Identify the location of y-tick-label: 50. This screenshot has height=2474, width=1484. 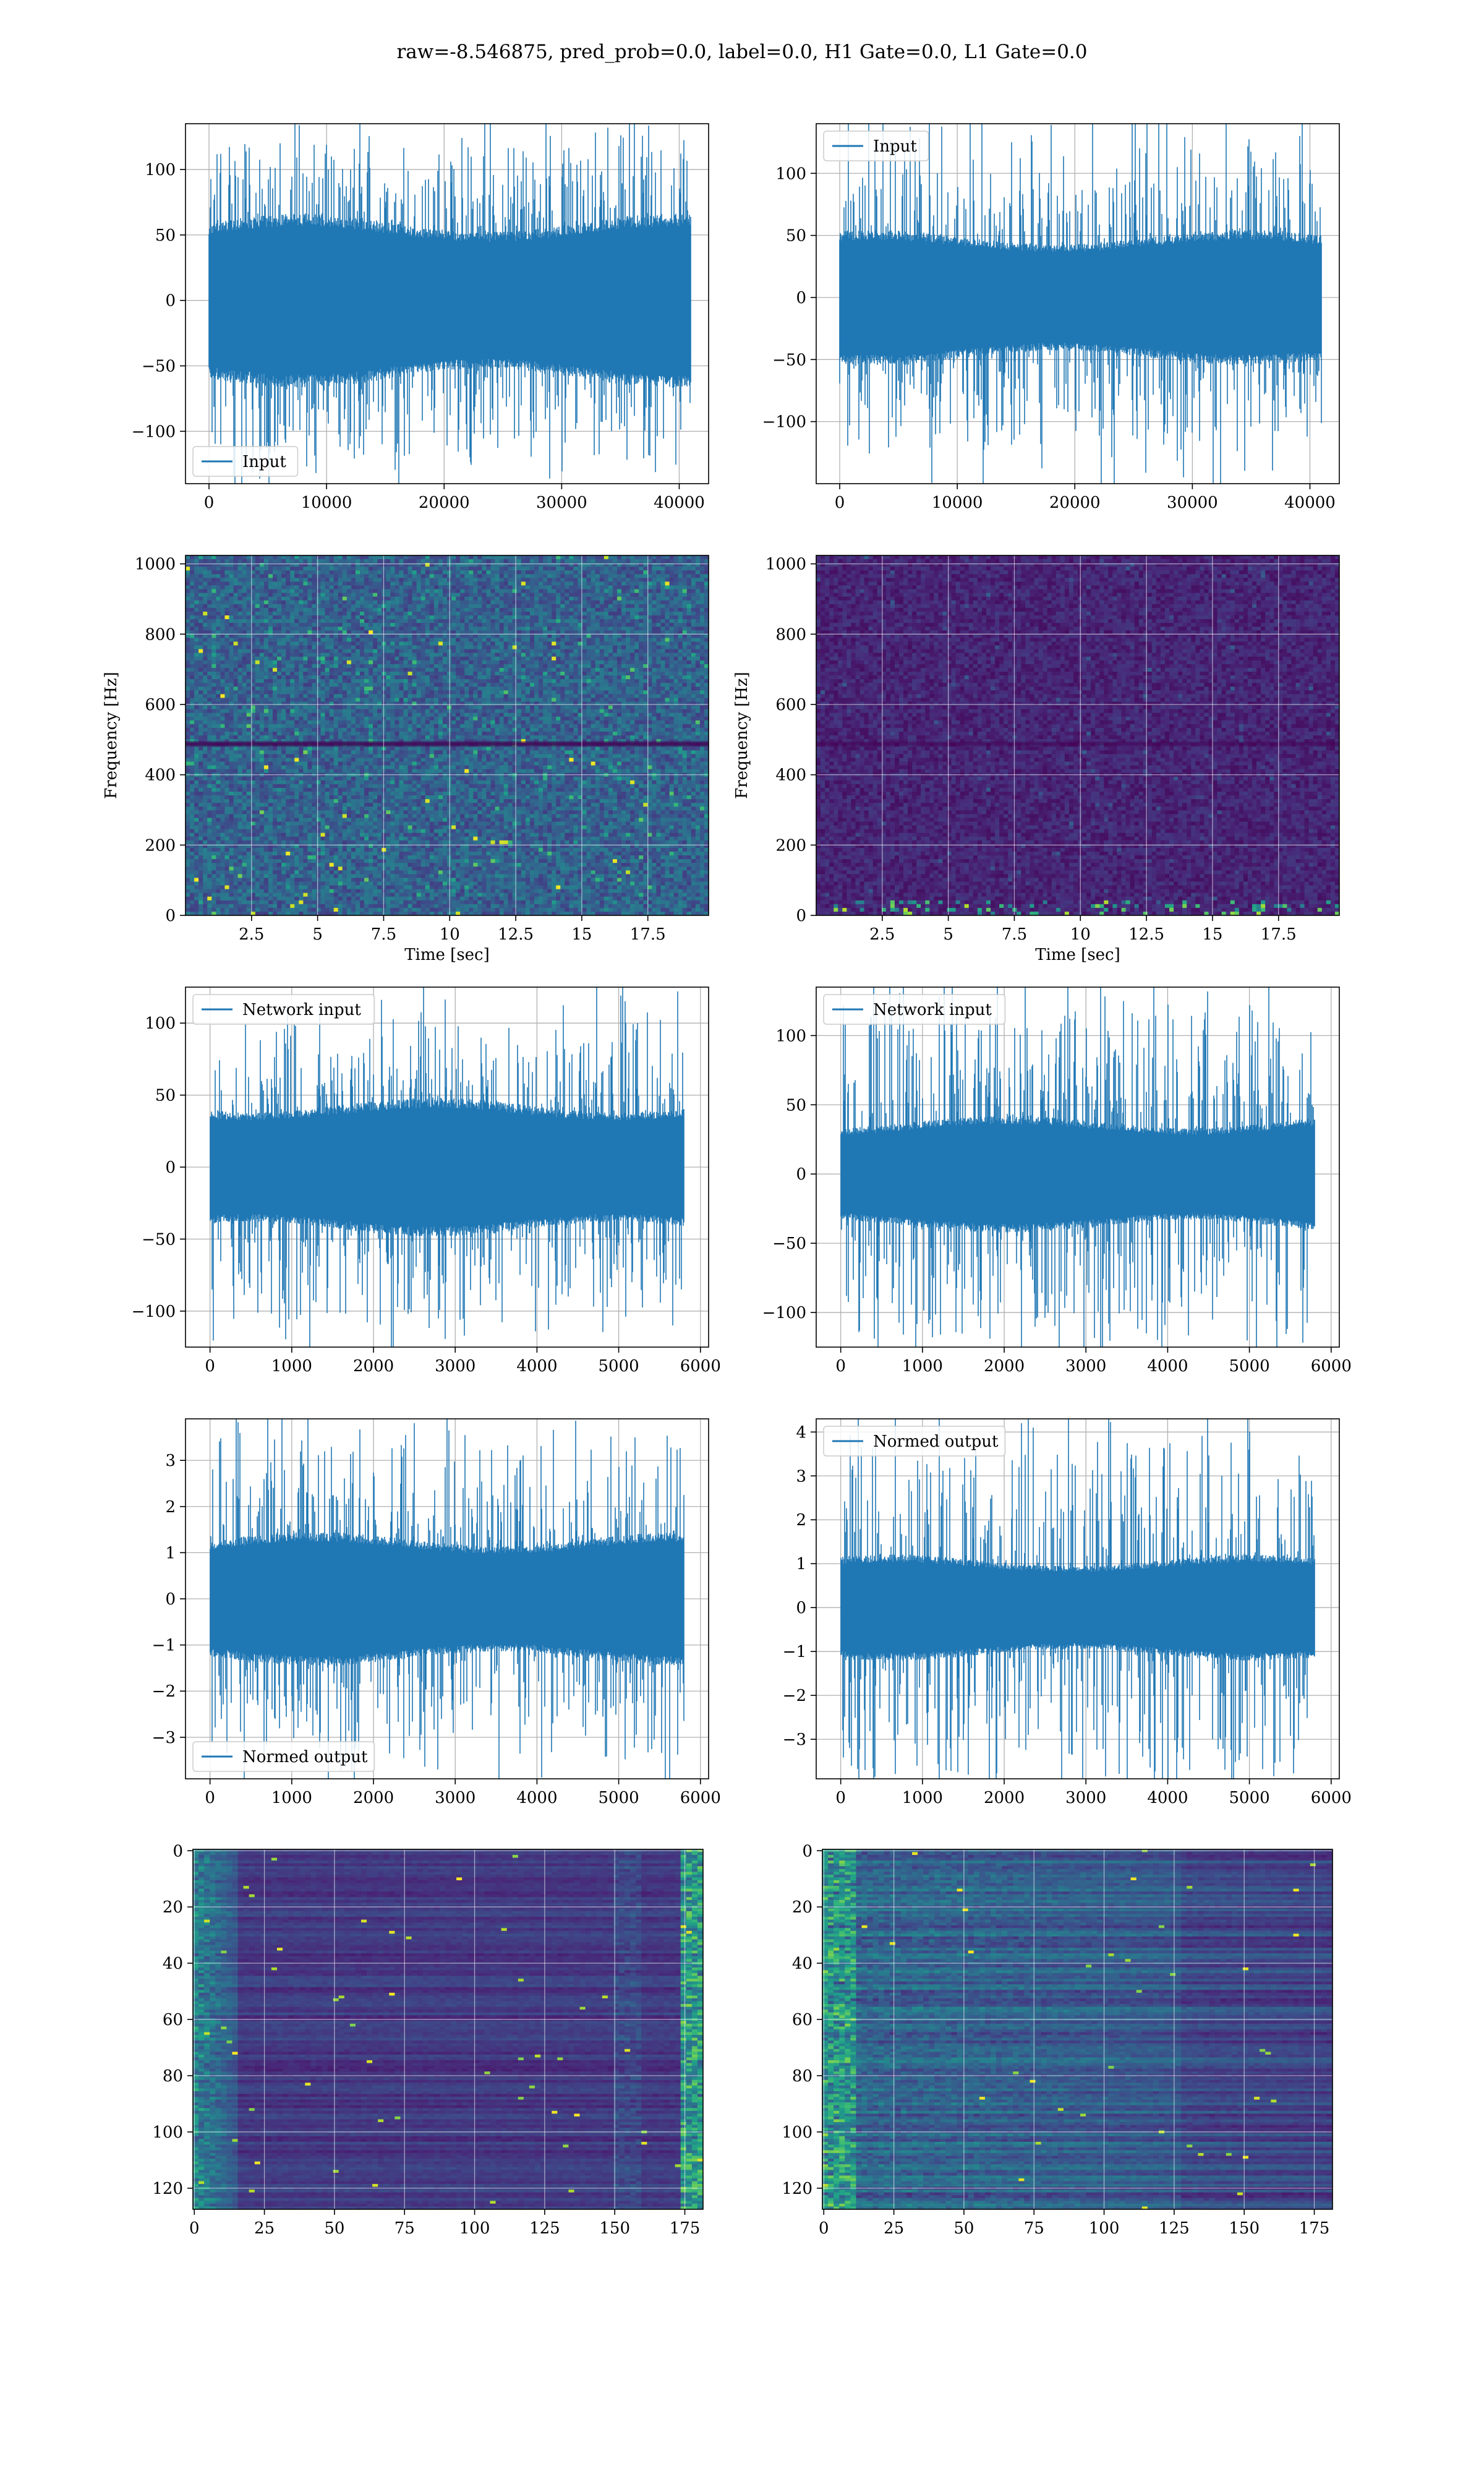
(165, 235).